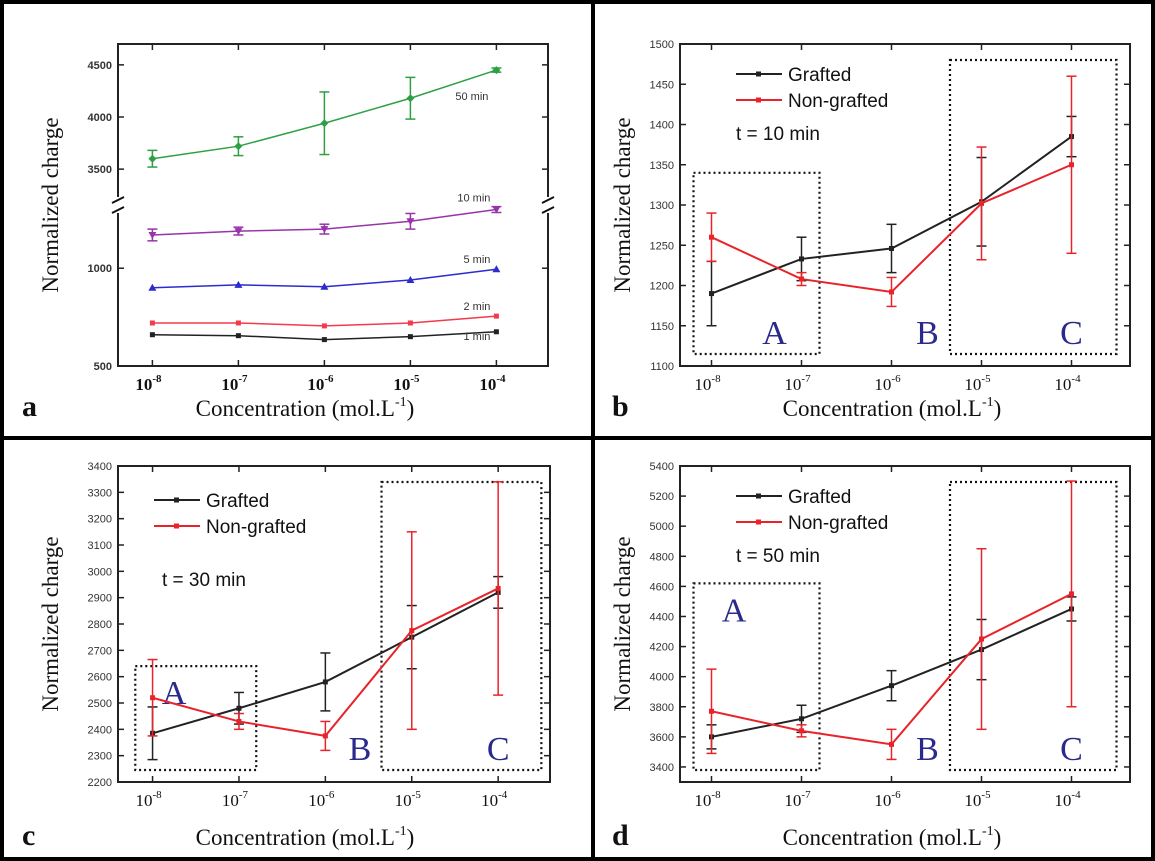 The height and width of the screenshot is (861, 1155). I want to click on y-tick-label: 5200, so click(662, 497).